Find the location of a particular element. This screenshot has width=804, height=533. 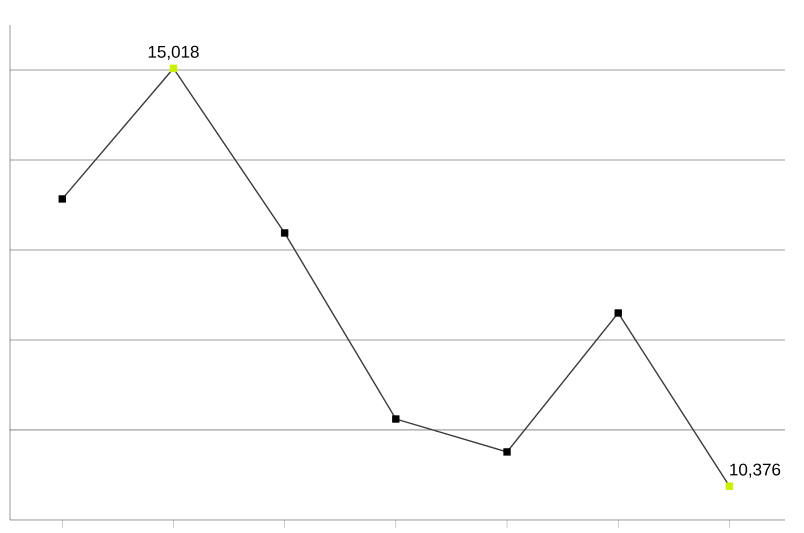

data-label: 10,376 is located at coordinates (755, 471).